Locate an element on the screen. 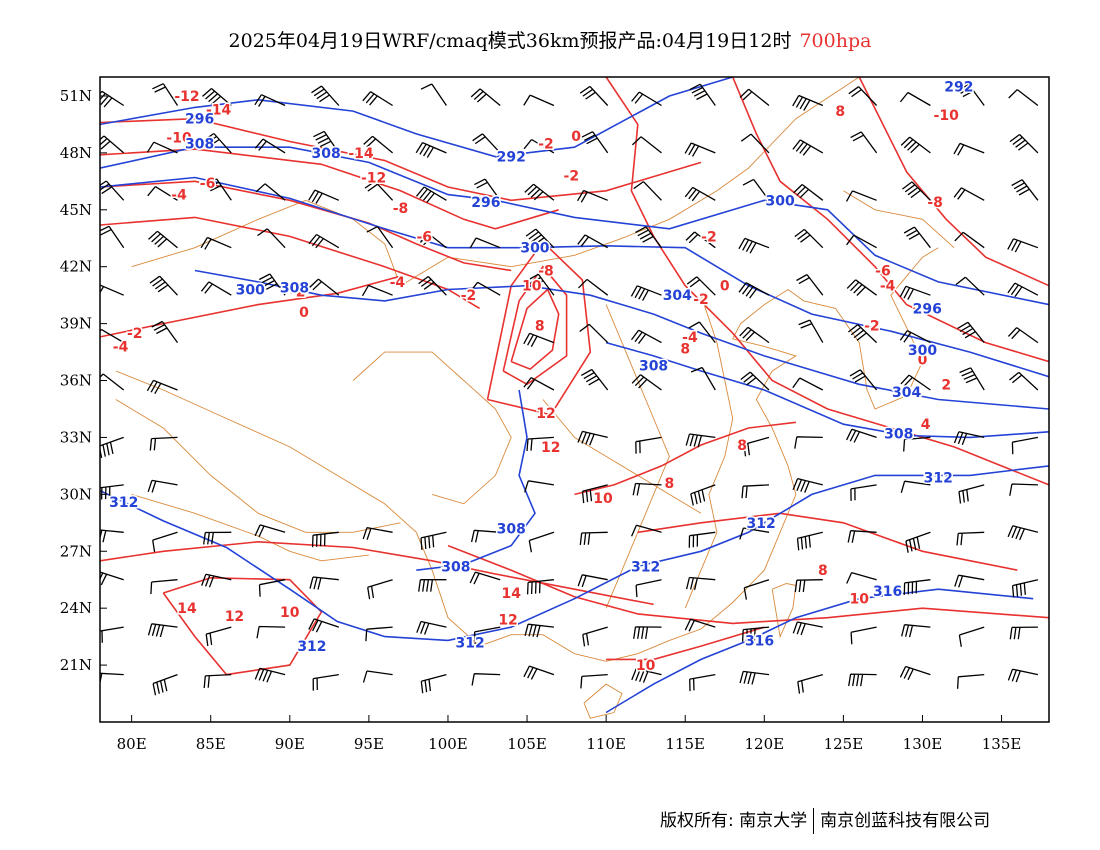  lon-tick-label: 115E is located at coordinates (685, 744).